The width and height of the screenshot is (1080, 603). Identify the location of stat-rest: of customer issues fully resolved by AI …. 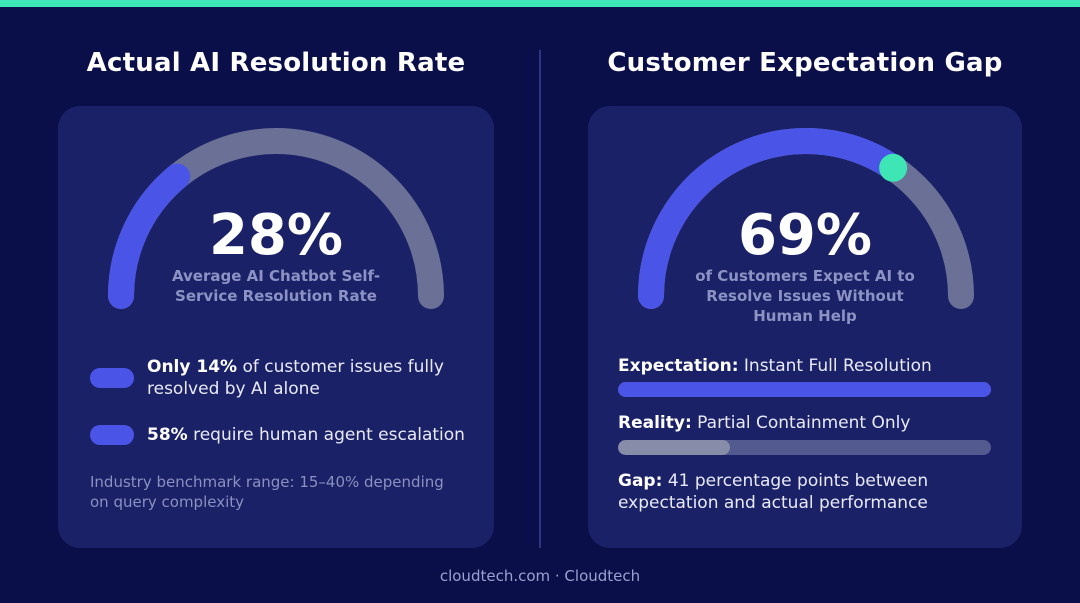
(295, 378).